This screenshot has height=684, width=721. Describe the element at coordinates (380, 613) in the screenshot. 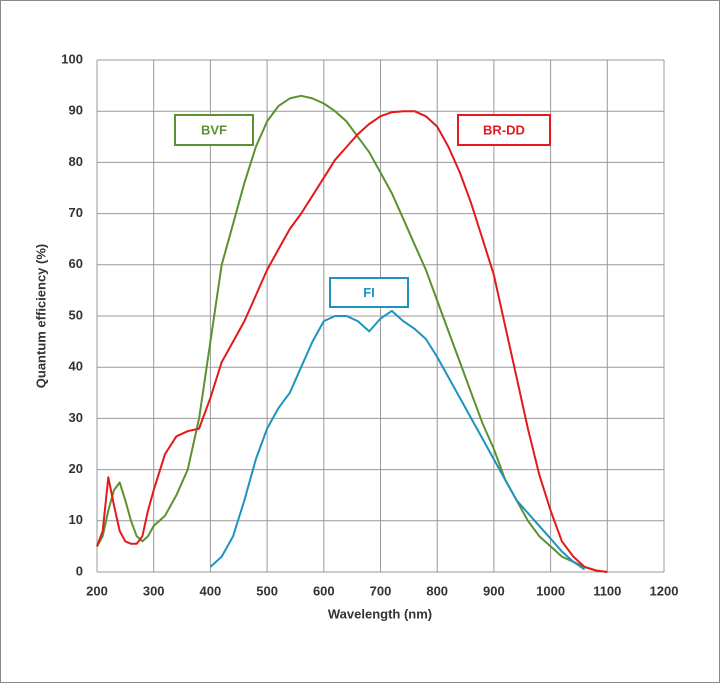

I see `x-axis-label: Wavelength (nm)` at that location.